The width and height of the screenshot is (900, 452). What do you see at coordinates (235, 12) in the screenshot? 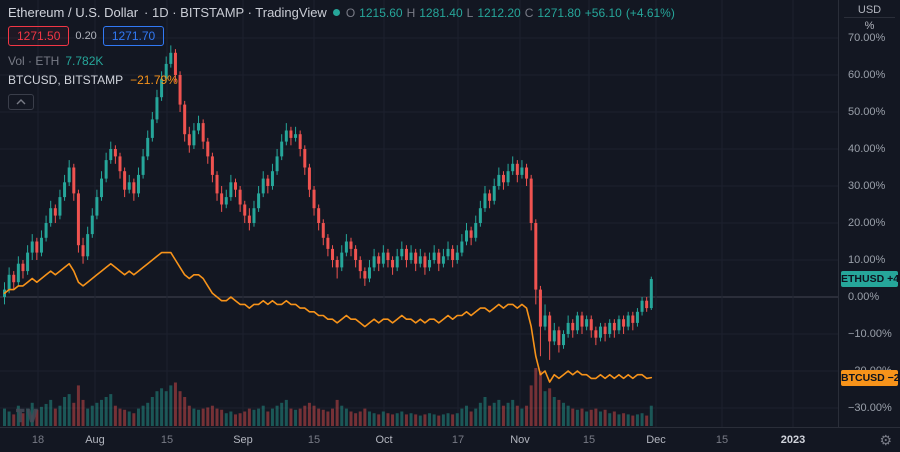
I see `symbol-meta: · 1D · BITSTAMP · TradingView` at bounding box center [235, 12].